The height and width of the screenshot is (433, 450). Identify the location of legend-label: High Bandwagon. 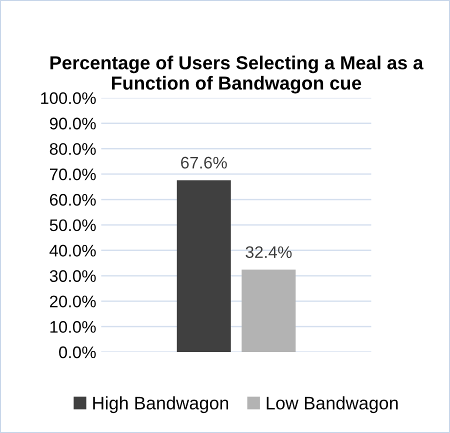
(160, 405).